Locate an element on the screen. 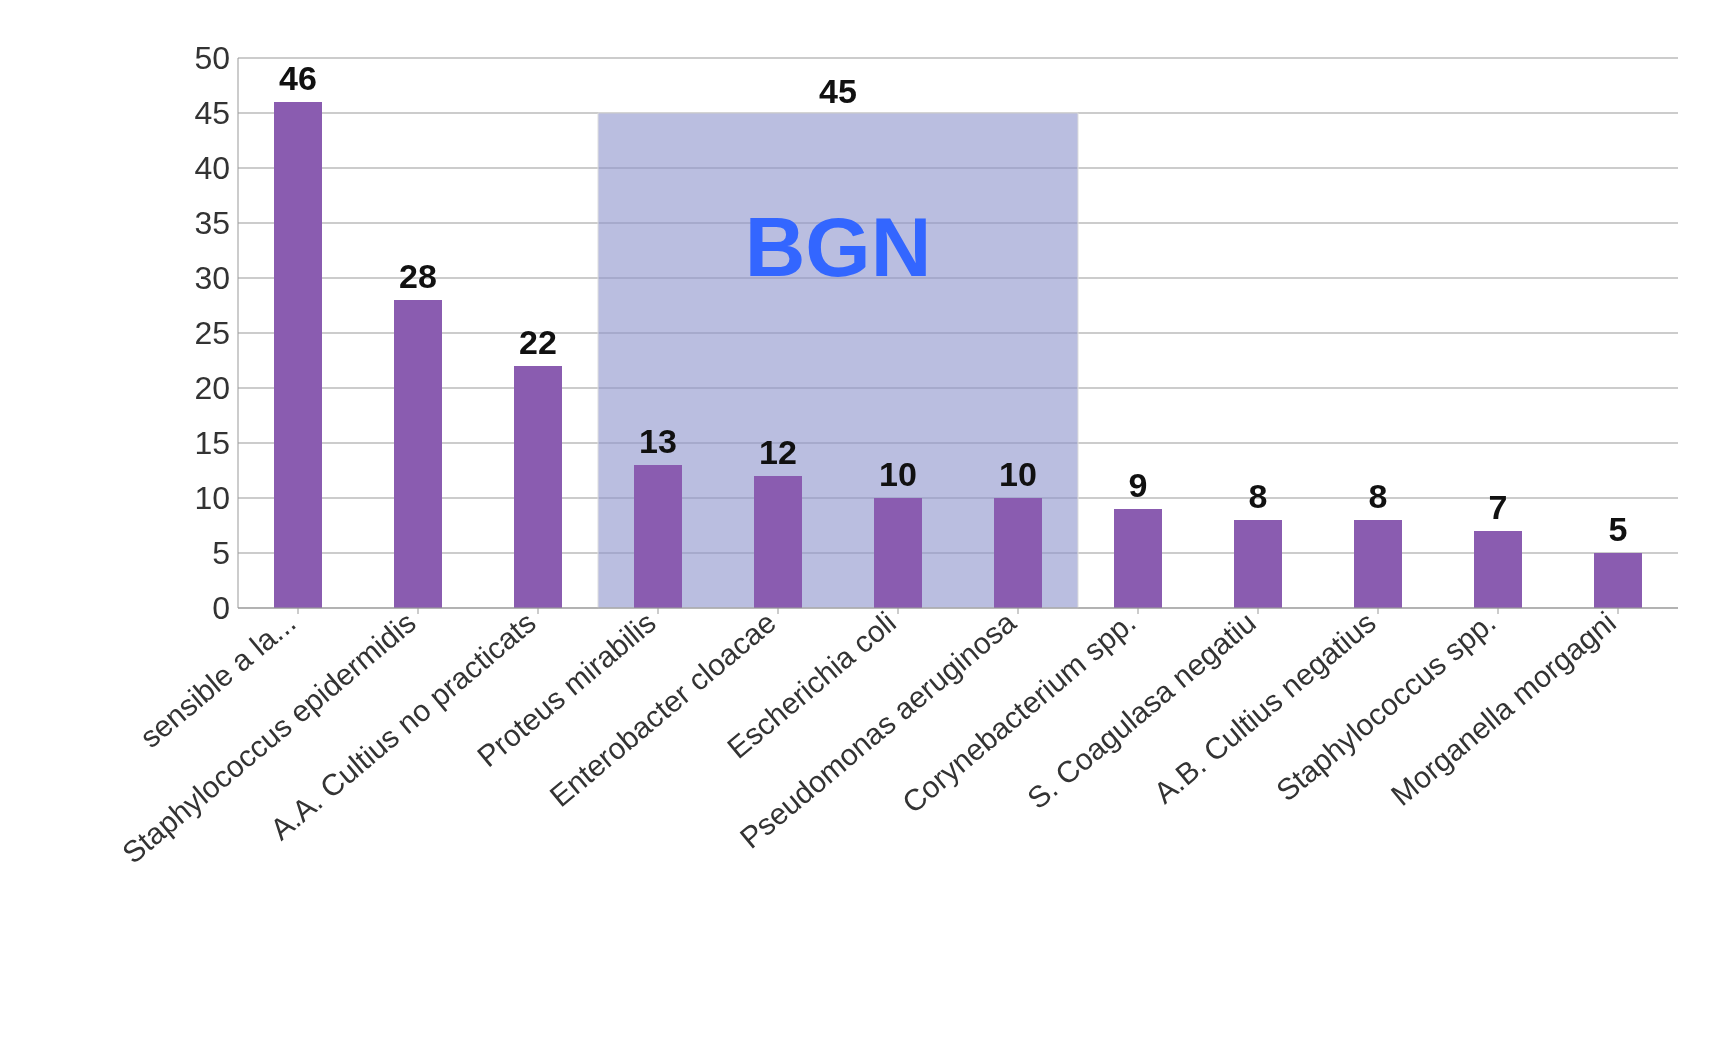  y-tick-label: 5 is located at coordinates (221, 553).